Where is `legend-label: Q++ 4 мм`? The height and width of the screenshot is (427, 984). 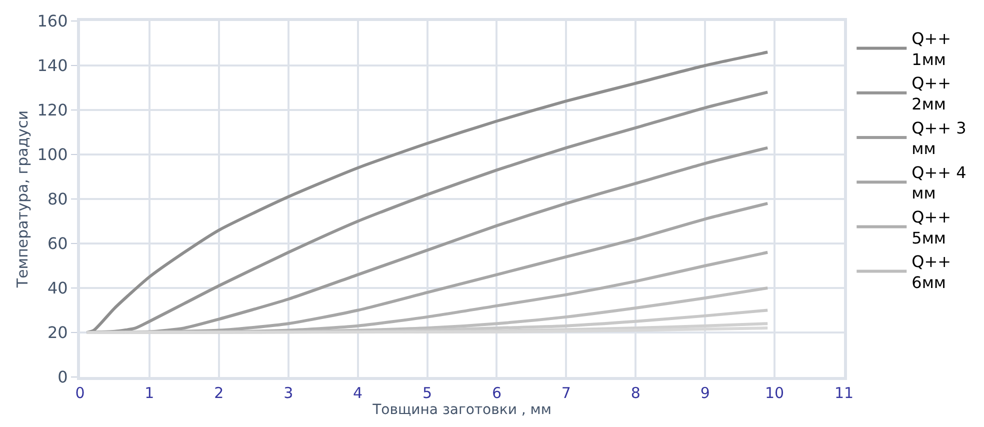
legend-label: Q++ 4 мм is located at coordinates (939, 182).